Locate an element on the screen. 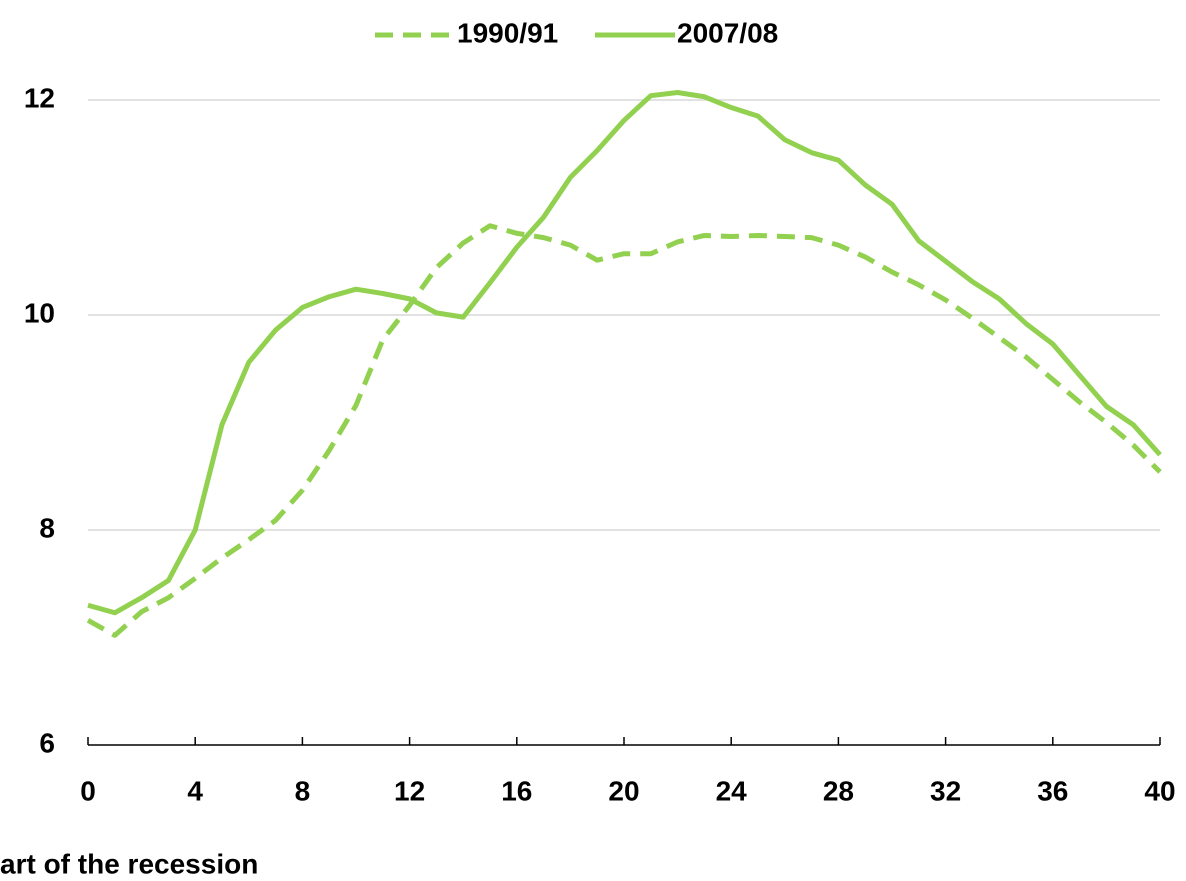 The image size is (1186, 881). legend-label: 2007/08 is located at coordinates (727, 32).